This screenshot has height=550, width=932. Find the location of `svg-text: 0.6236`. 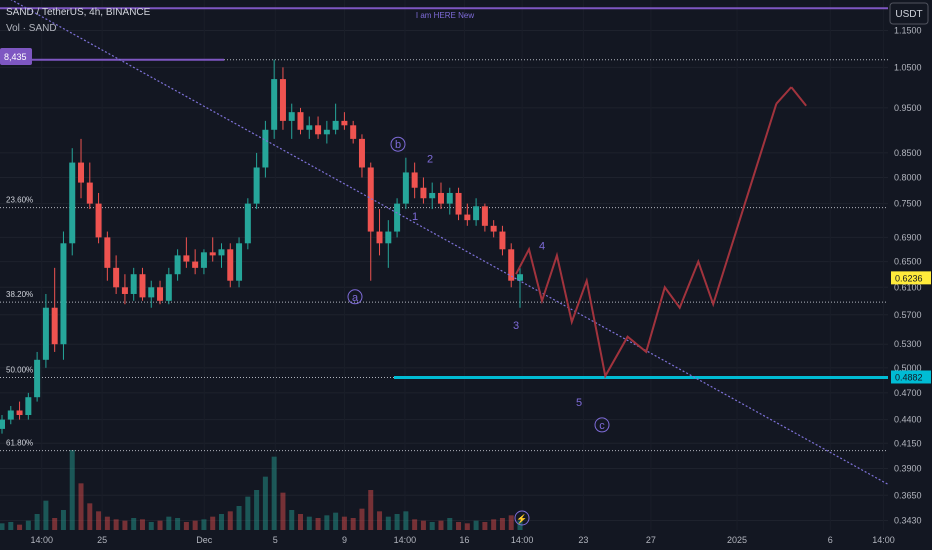

svg-text: 0.6236 is located at coordinates (909, 278).